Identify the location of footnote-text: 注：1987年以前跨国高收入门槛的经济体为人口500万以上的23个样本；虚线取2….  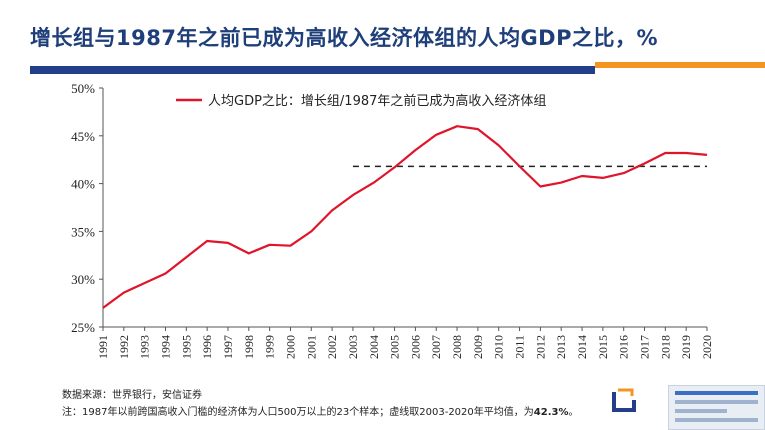
(298, 412).